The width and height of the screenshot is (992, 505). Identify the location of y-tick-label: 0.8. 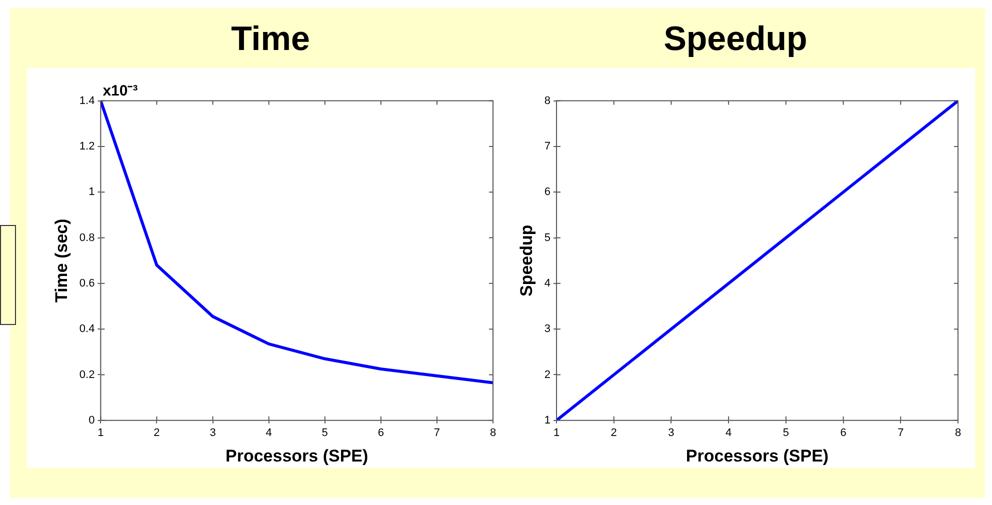
(87, 238).